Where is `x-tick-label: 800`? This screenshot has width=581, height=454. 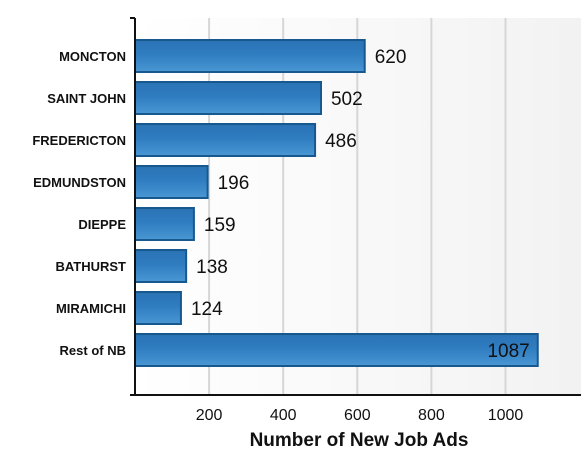
x-tick-label: 800 is located at coordinates (431, 415).